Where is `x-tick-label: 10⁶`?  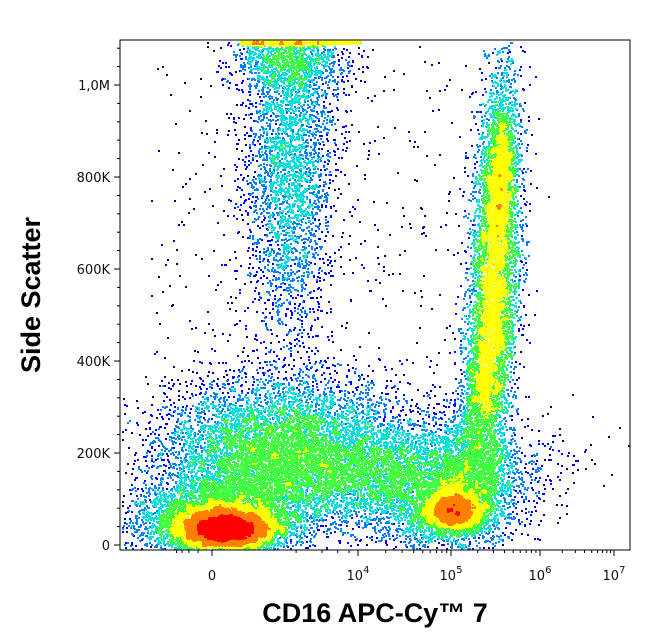
x-tick-label: 10⁶ is located at coordinates (540, 574).